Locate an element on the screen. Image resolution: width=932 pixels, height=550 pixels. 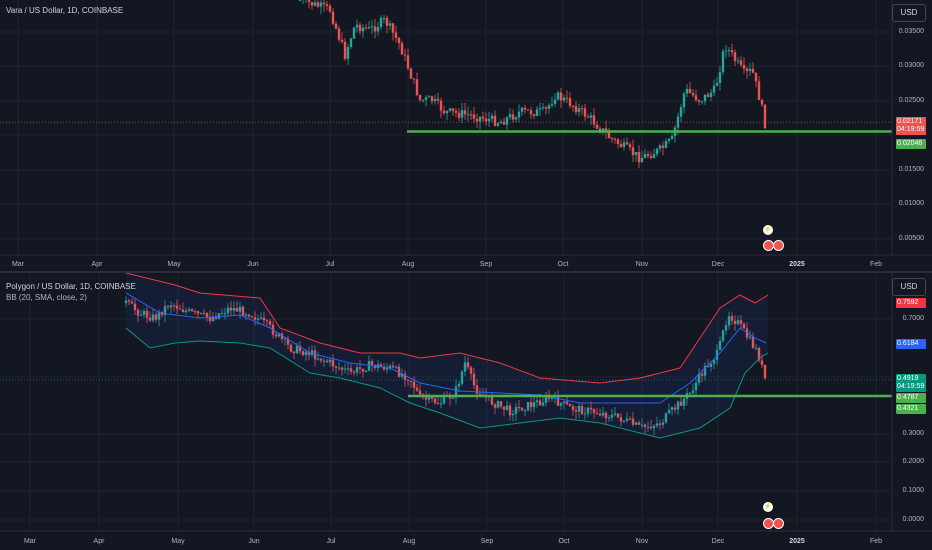
polygon-last-price-tag: 0.4919 04:19:59 is located at coordinates (911, 383).